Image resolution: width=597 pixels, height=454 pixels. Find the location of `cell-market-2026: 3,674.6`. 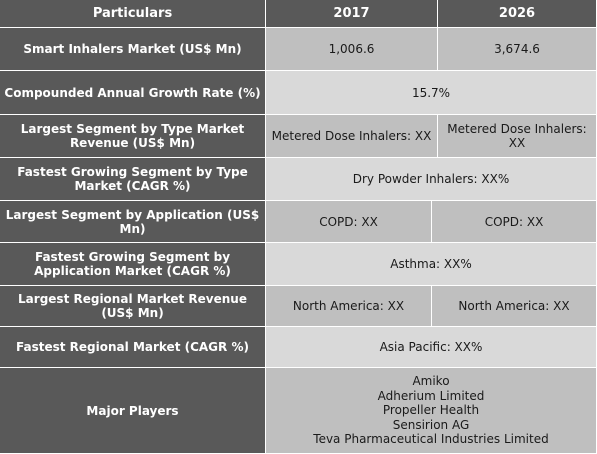

cell-market-2026: 3,674.6 is located at coordinates (517, 49).